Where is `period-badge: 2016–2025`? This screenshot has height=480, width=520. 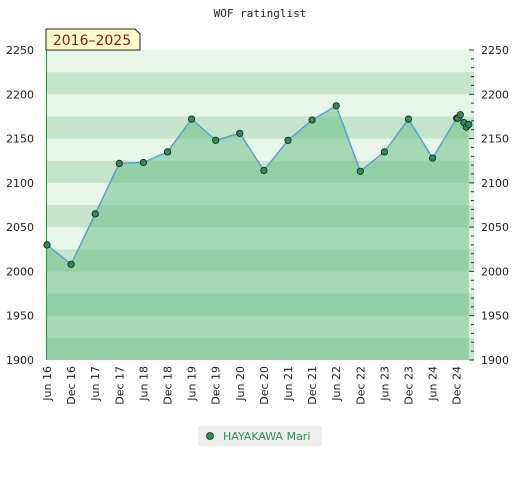
period-badge: 2016–2025 is located at coordinates (93, 39).